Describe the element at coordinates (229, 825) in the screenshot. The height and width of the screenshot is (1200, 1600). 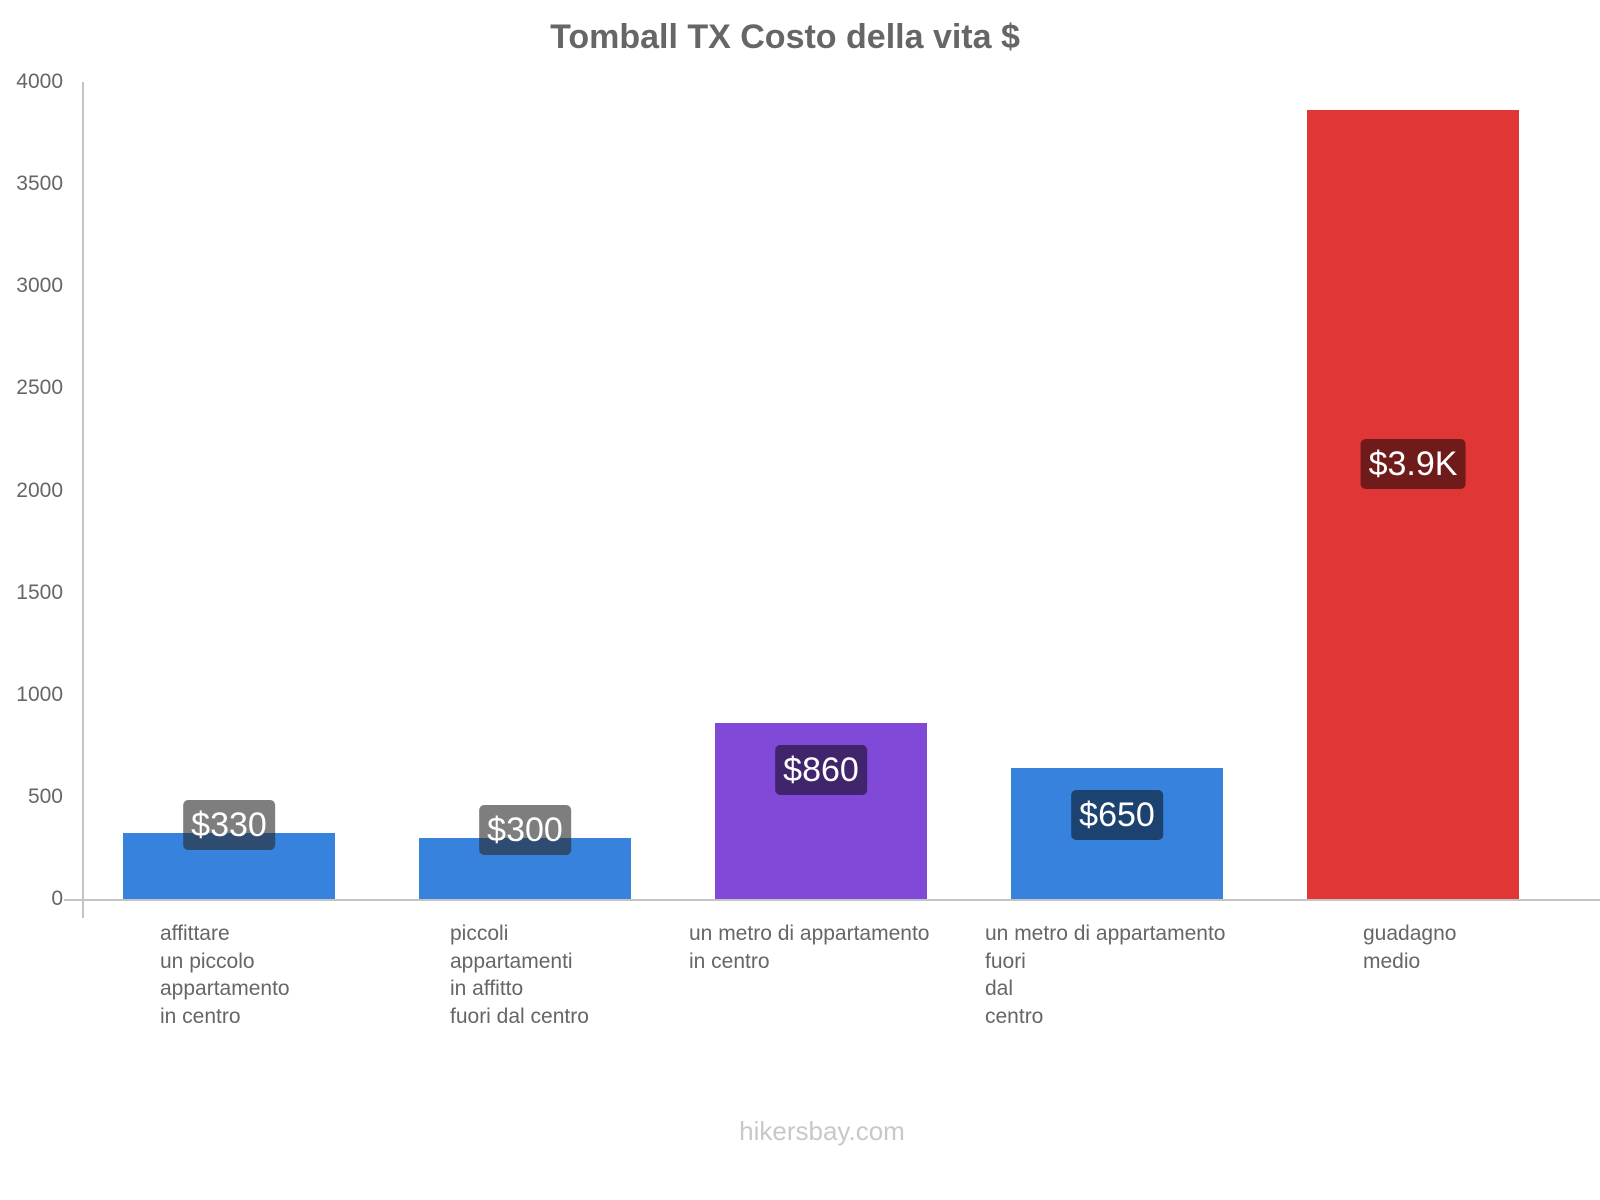
I see `bar-value-label: $330` at that location.